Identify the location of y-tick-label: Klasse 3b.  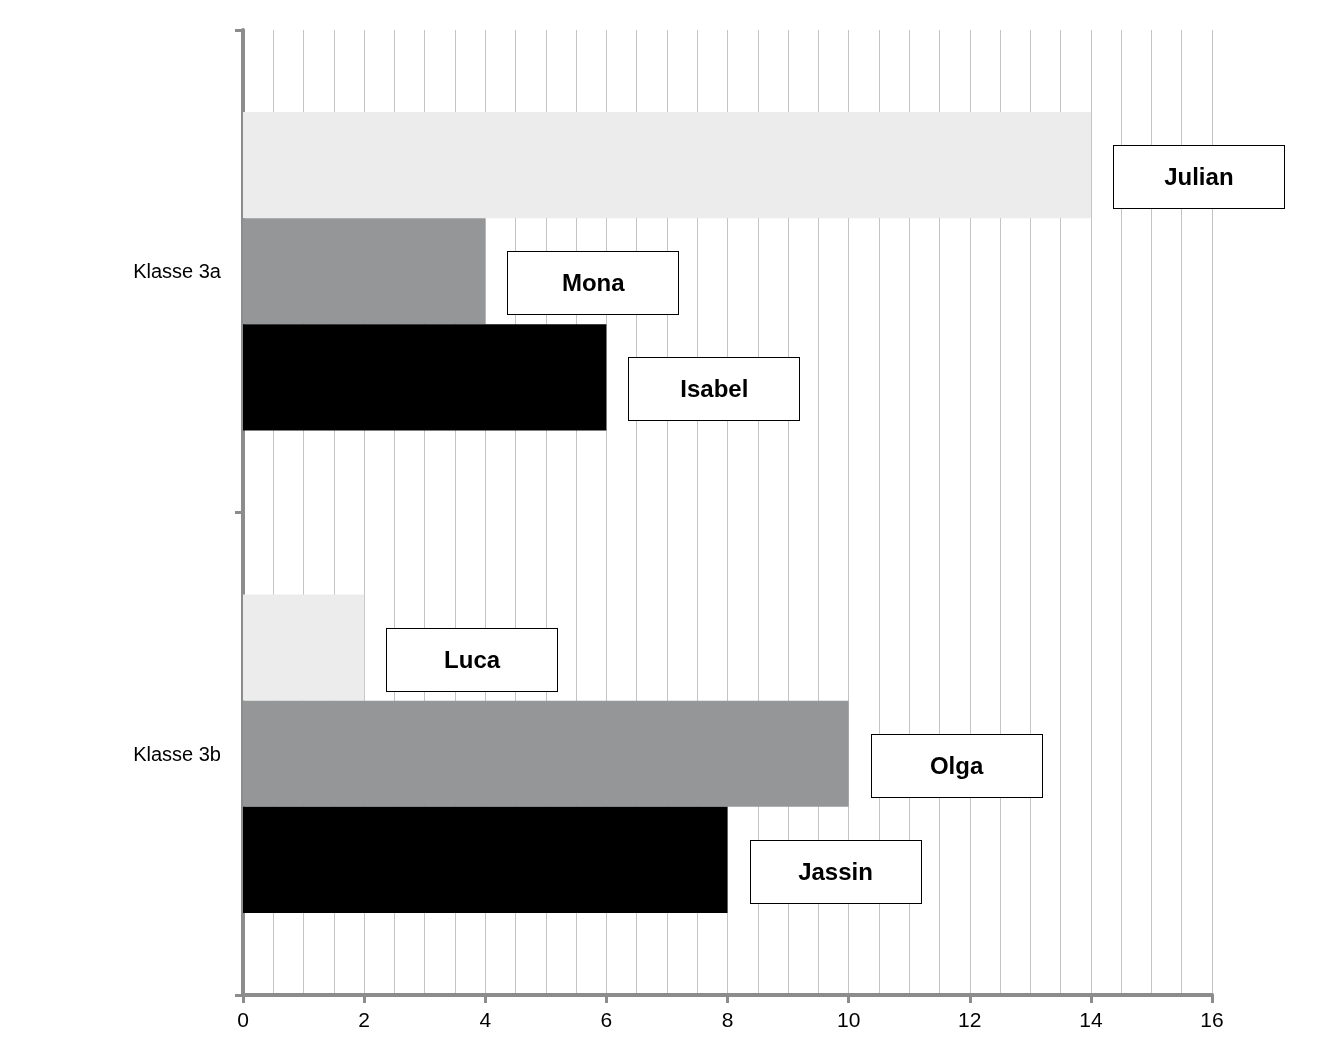
(177, 753).